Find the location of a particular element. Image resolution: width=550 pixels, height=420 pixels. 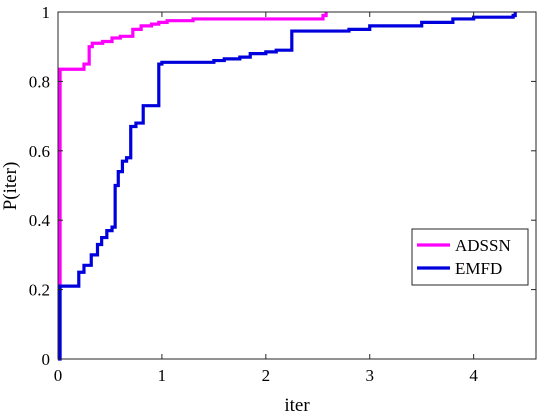

x-tick-label: 0 is located at coordinates (58, 375).